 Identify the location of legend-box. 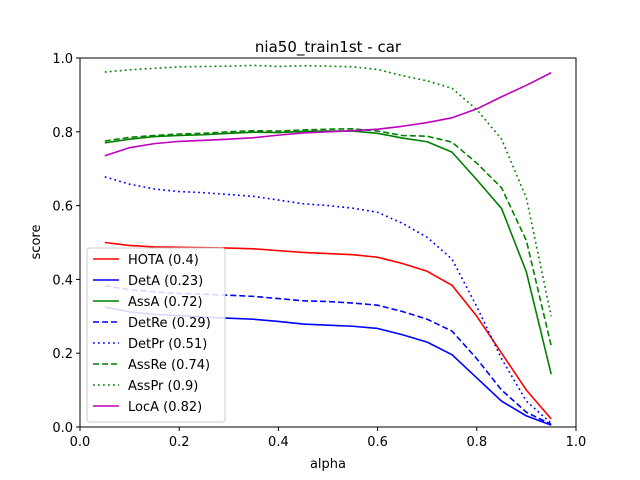
(156, 335).